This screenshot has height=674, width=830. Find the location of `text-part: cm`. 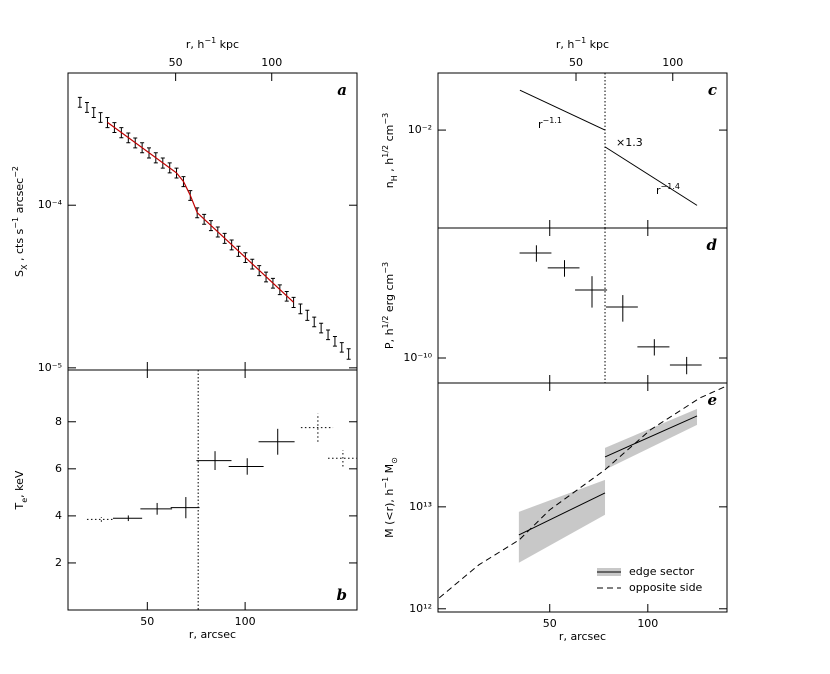

text-part: cm is located at coordinates (389, 135).